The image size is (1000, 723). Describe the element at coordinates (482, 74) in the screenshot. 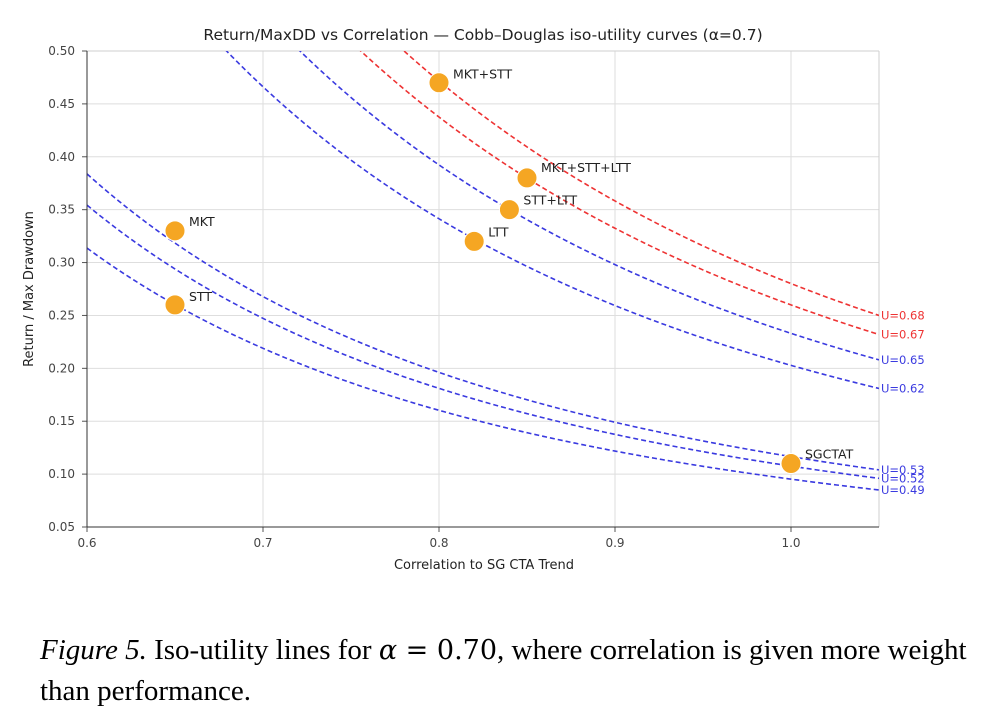

I see `point-label: MKT+STT` at that location.